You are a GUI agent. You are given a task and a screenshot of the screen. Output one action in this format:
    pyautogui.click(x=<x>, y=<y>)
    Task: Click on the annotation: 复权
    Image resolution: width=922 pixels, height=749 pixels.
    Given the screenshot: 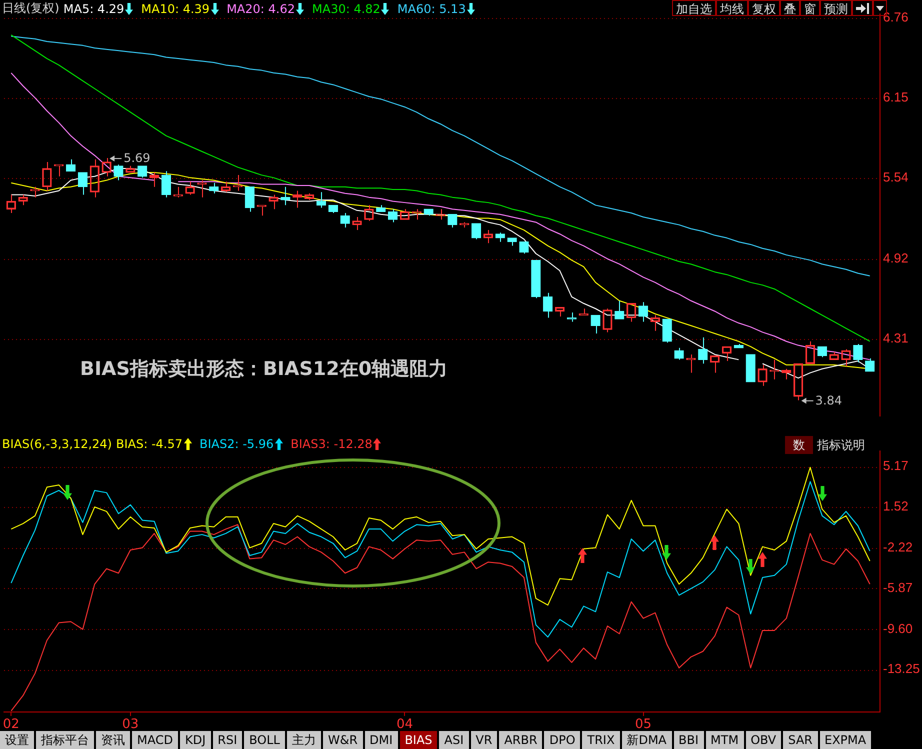 What is the action you would take?
    pyautogui.click(x=764, y=8)
    